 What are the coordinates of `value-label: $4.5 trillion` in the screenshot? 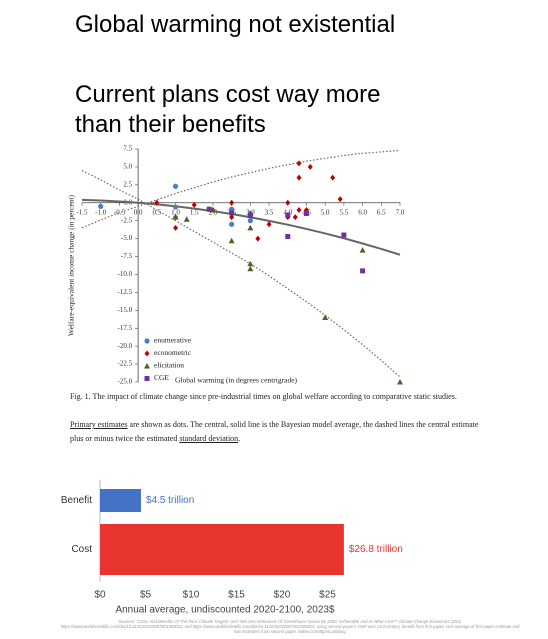 It's located at (170, 500).